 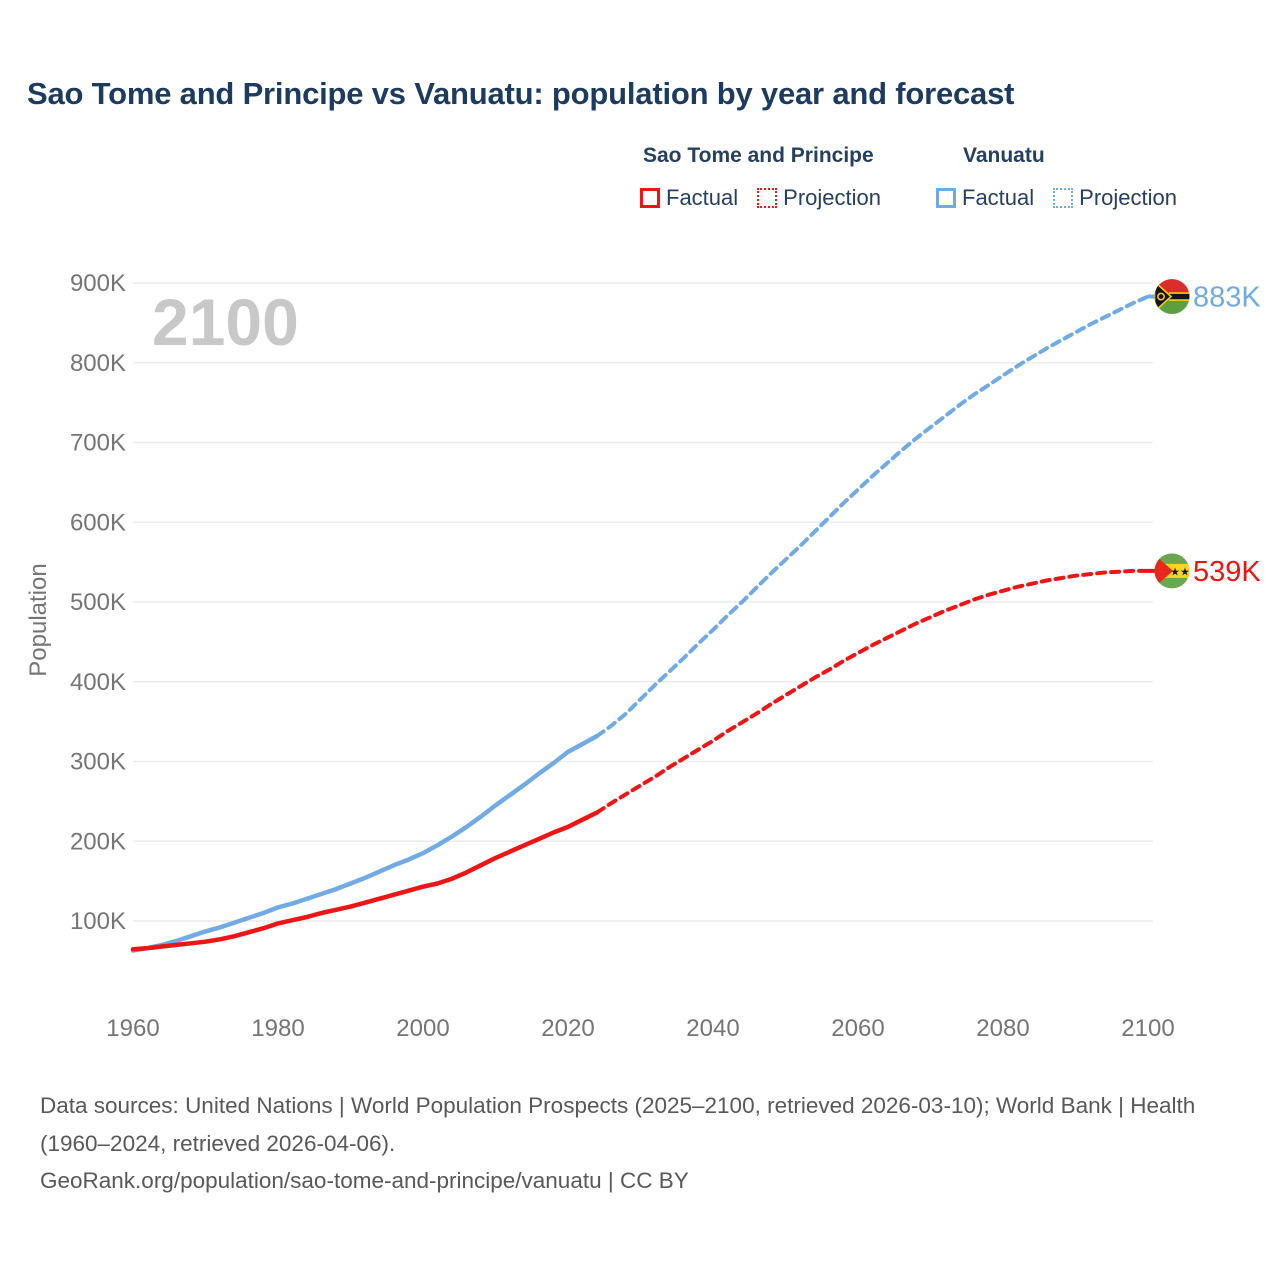 What do you see at coordinates (758, 155) in the screenshot?
I see `legend-group-title-sao-tome: Sao Tome and Principe` at bounding box center [758, 155].